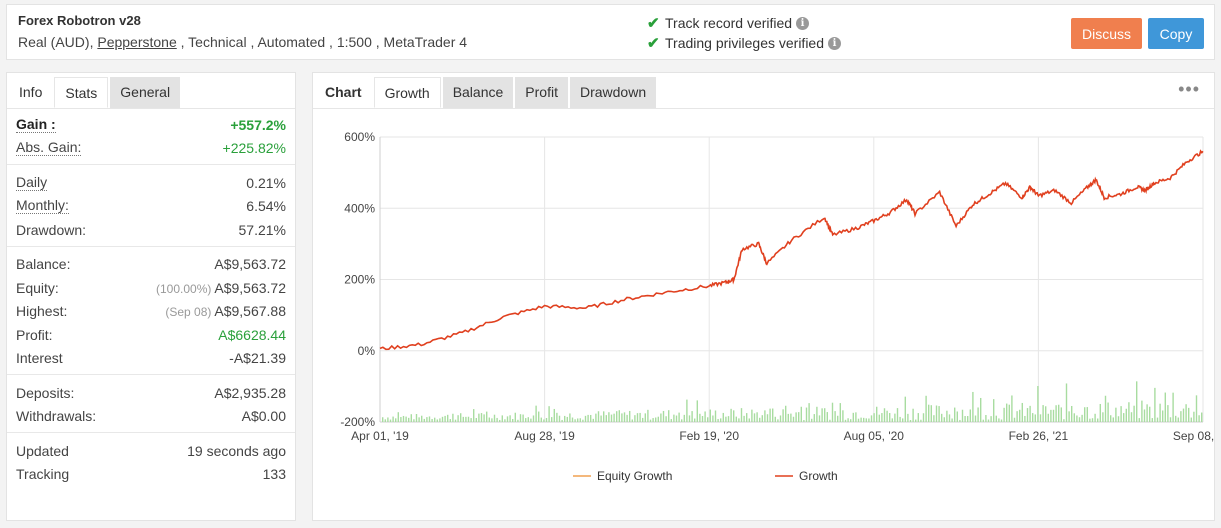 The height and width of the screenshot is (528, 1221). I want to click on gain-value: +557.2%, so click(258, 124).